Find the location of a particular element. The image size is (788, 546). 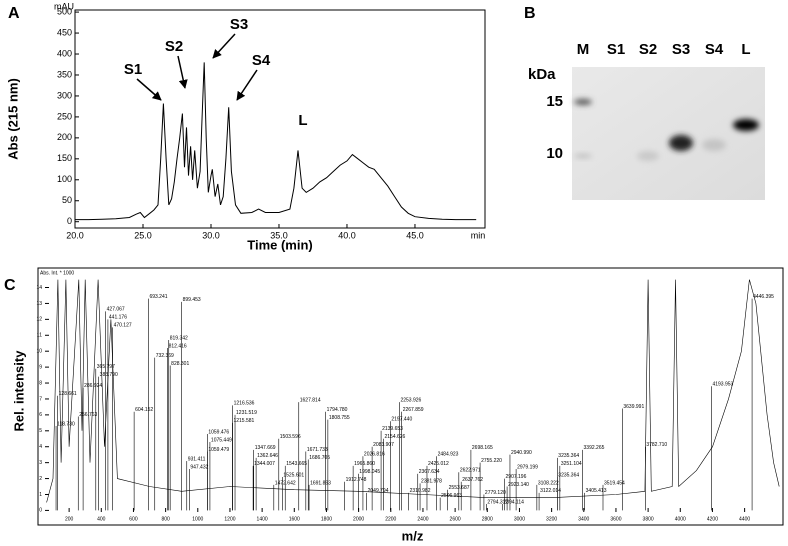

y-tick-label: 8 is located at coordinates (40, 383).